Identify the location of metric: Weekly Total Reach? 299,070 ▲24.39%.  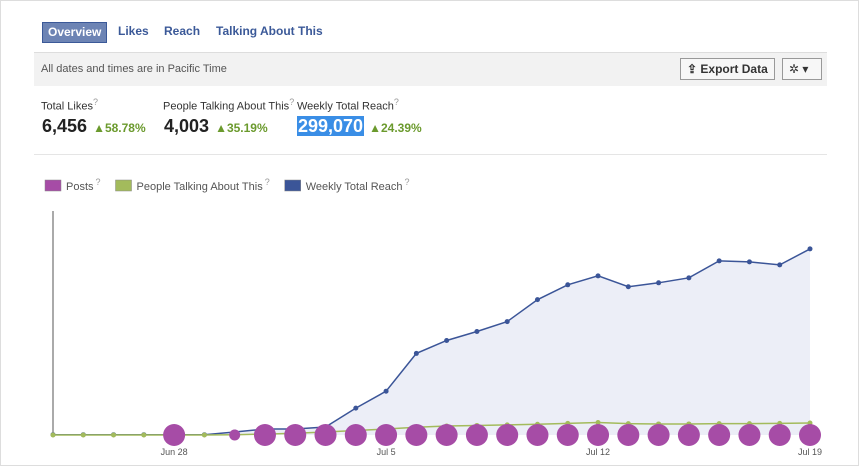
(359, 116).